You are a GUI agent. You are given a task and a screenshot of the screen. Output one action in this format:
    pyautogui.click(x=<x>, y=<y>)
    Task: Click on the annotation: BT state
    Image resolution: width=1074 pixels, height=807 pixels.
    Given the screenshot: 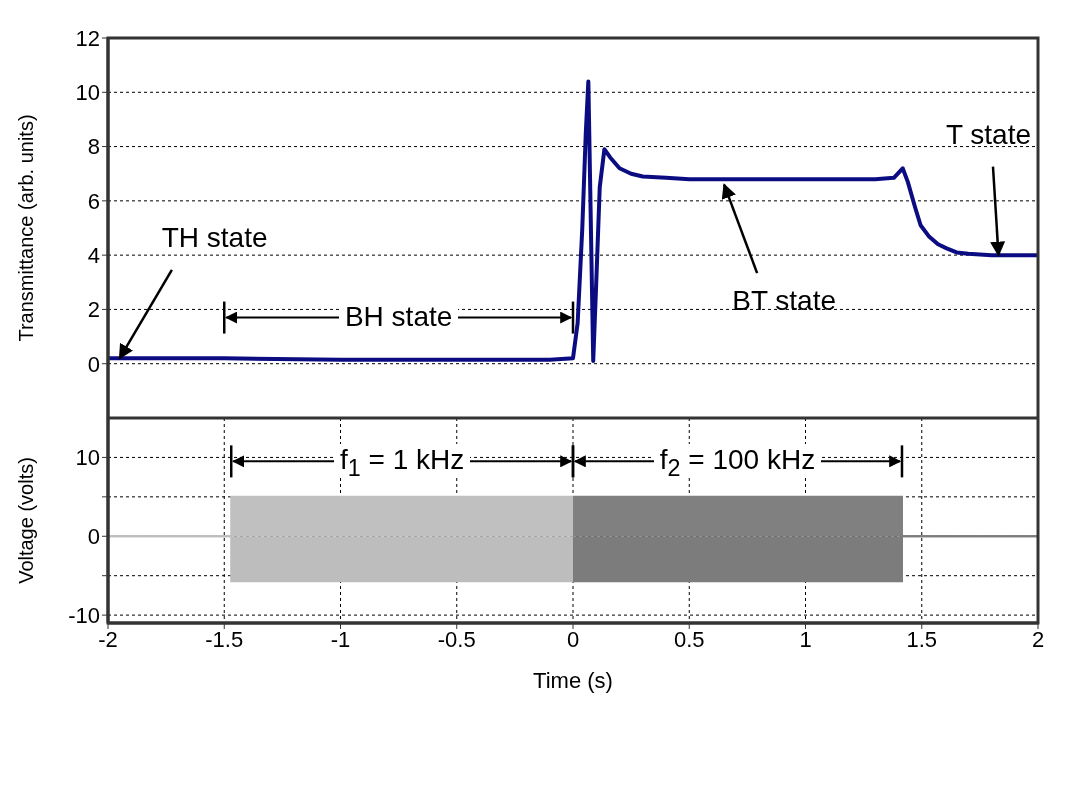 What is the action you would take?
    pyautogui.click(x=784, y=300)
    